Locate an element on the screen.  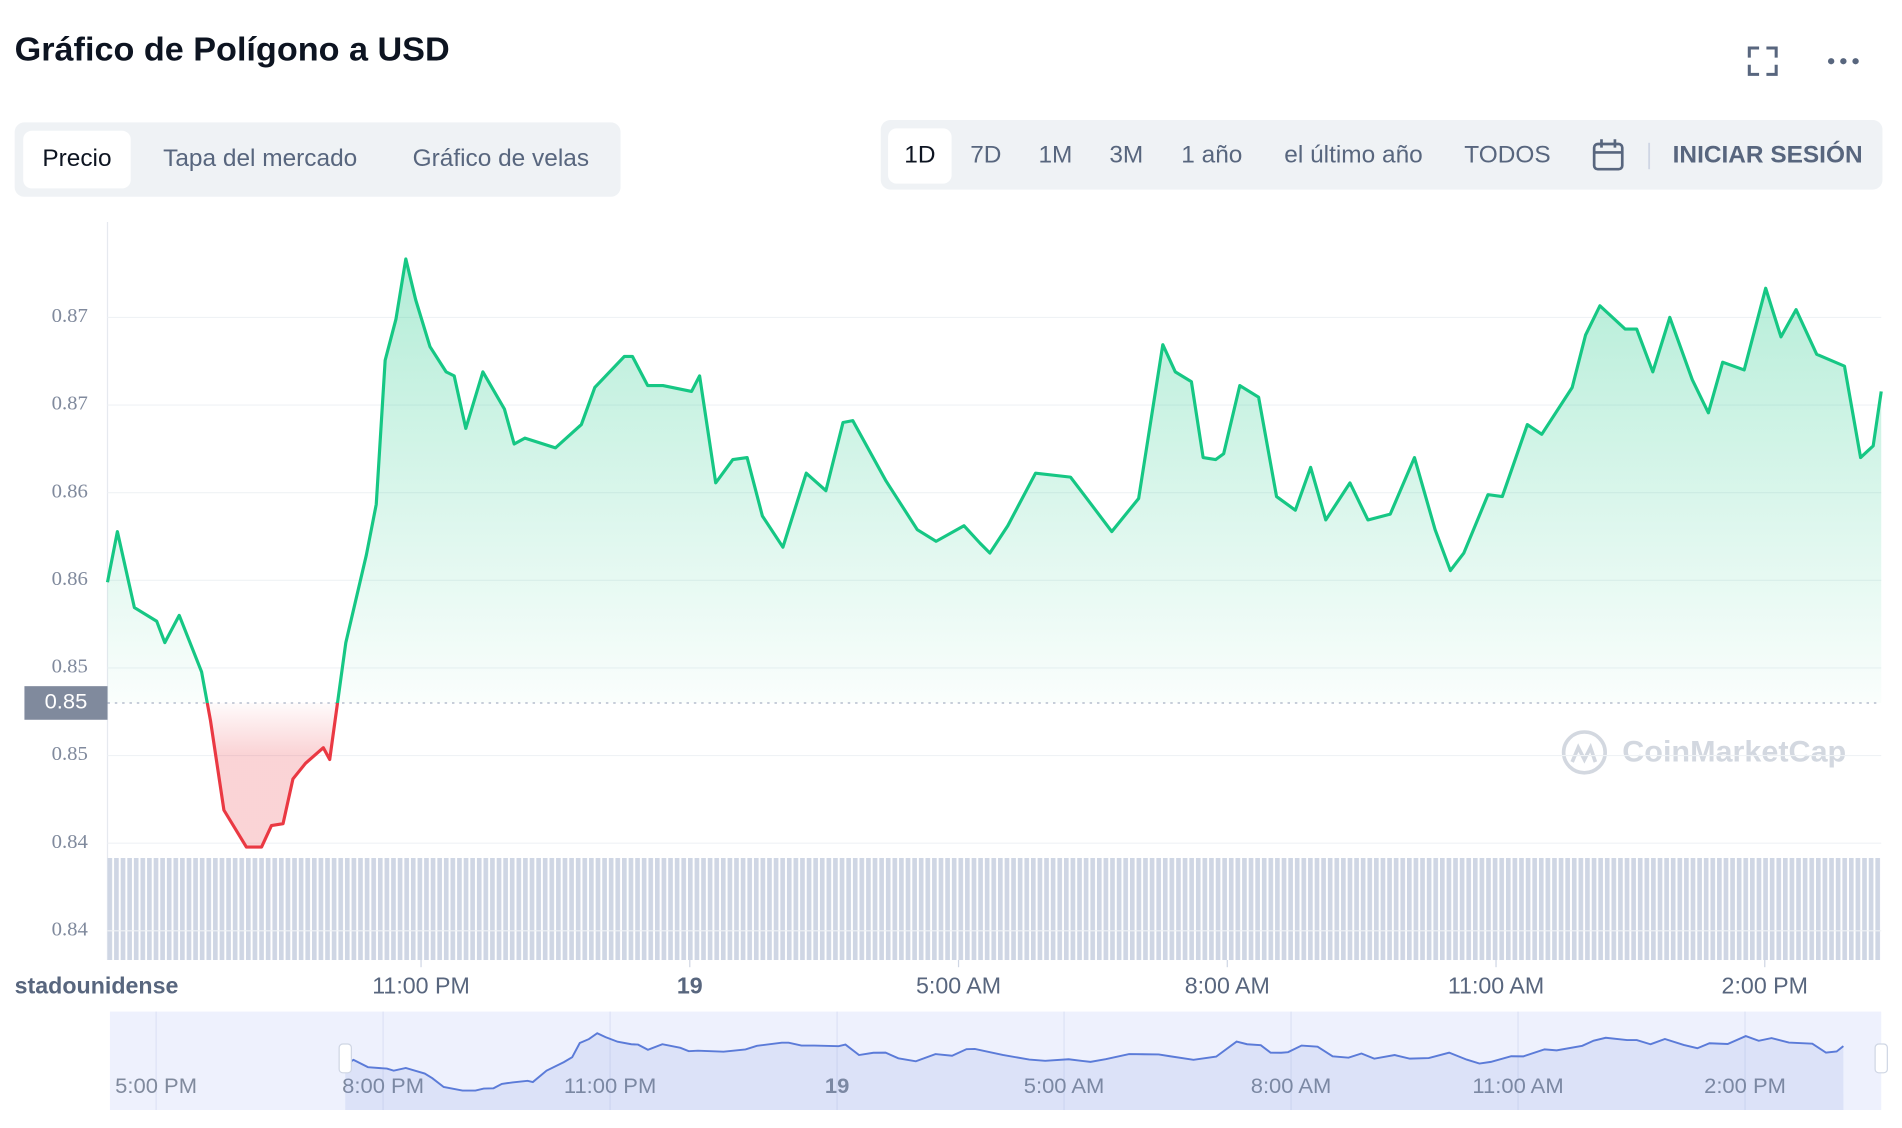
range-button: TODOS is located at coordinates (1507, 155).